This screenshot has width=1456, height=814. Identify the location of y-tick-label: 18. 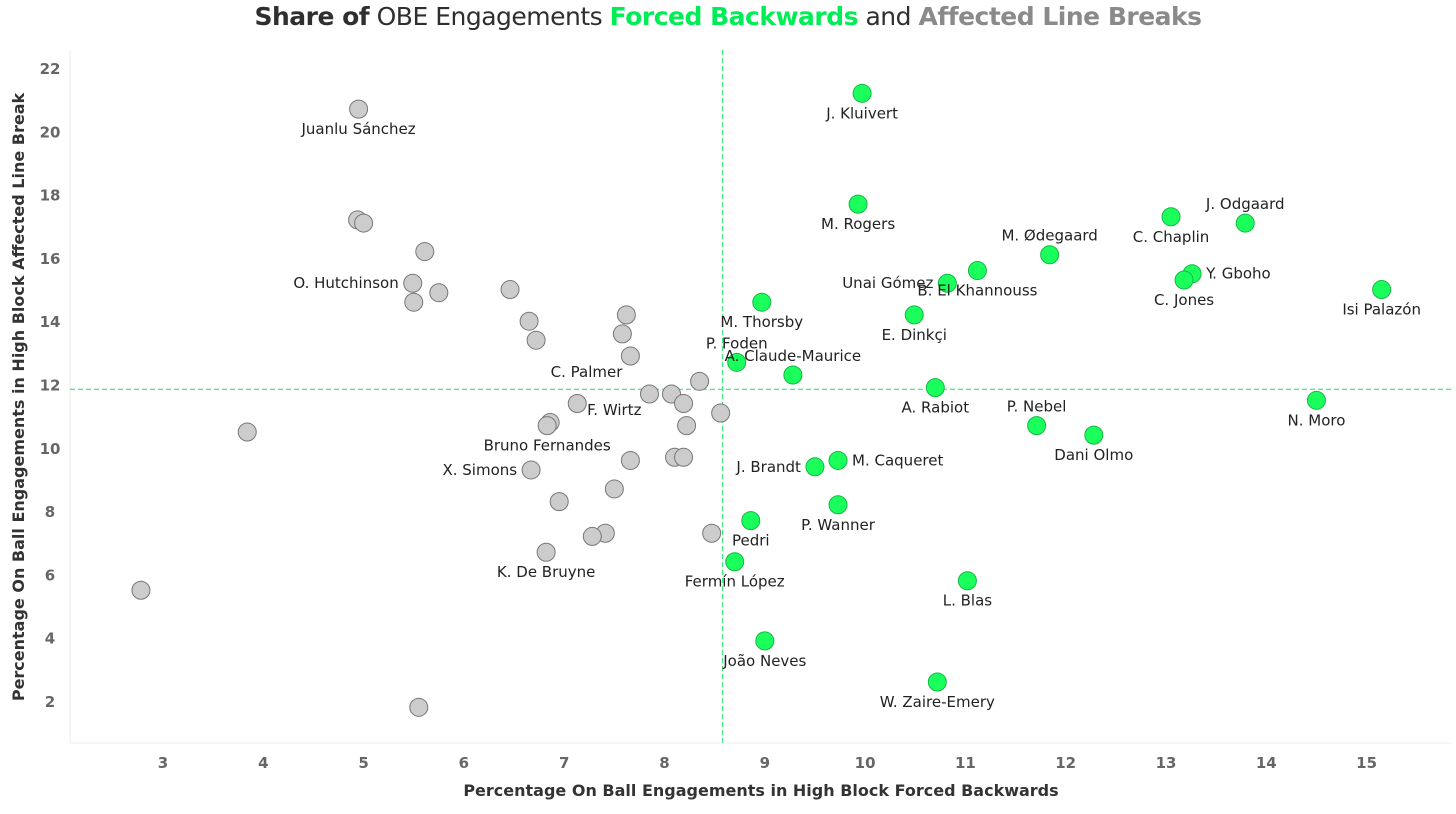
(50, 196).